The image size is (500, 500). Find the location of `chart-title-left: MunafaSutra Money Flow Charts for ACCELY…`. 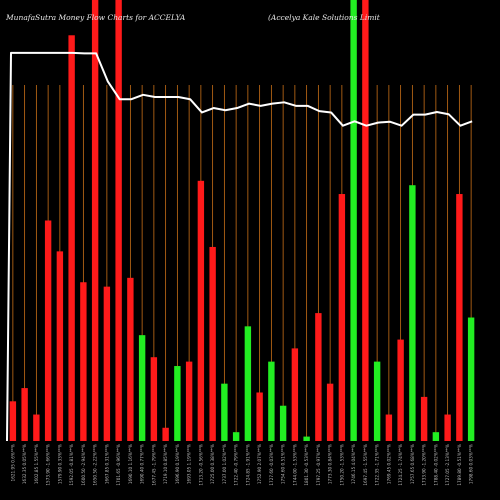

chart-title-left: MunafaSutra Money Flow Charts for ACCELY… is located at coordinates (95, 17).